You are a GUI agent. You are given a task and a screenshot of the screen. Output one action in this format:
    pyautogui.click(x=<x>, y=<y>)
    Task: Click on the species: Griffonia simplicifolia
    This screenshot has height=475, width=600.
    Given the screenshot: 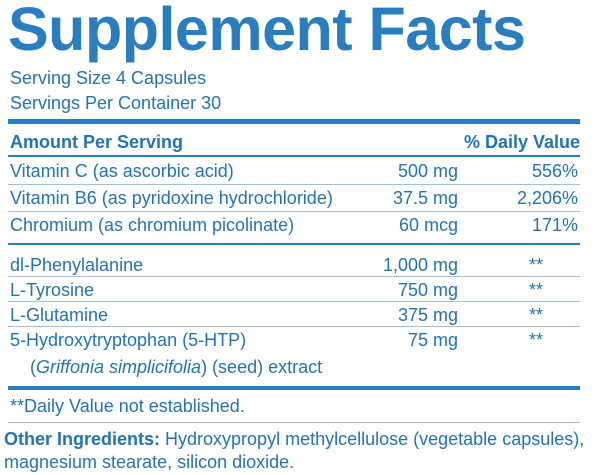 What is the action you would take?
    pyautogui.click(x=119, y=367)
    